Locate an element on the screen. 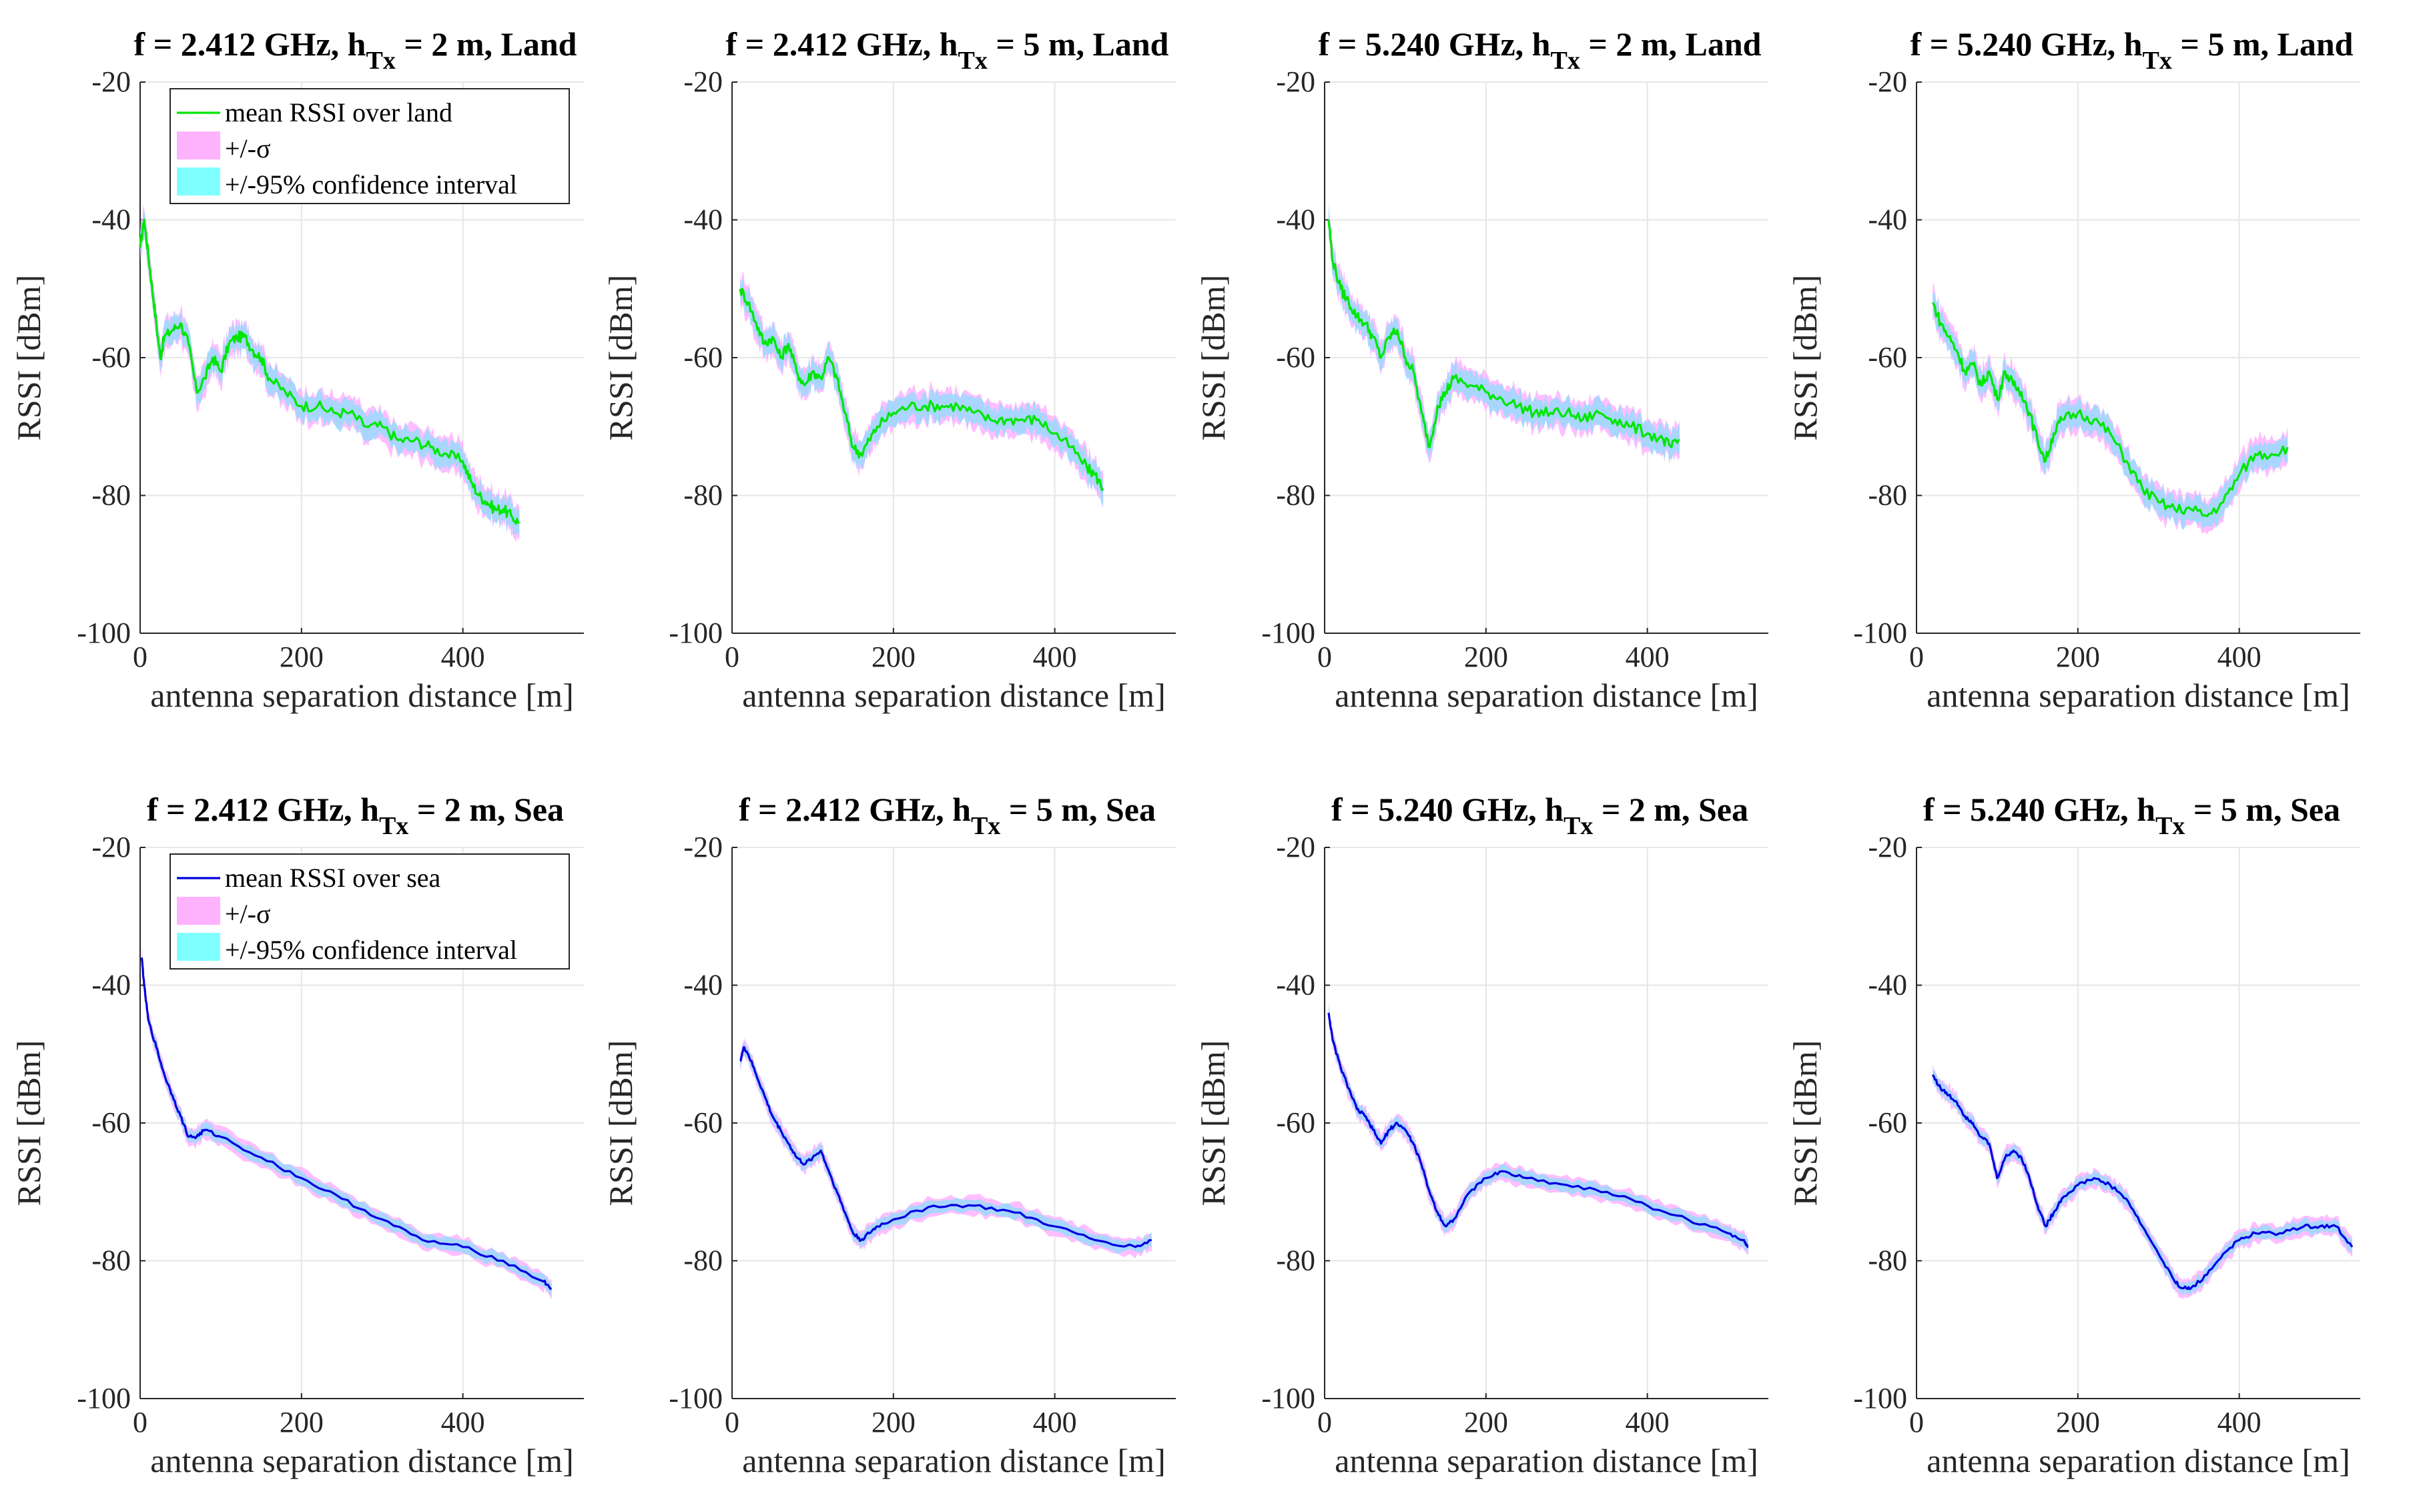  legend-label: mean RSSI over sea is located at coordinates (333, 878).